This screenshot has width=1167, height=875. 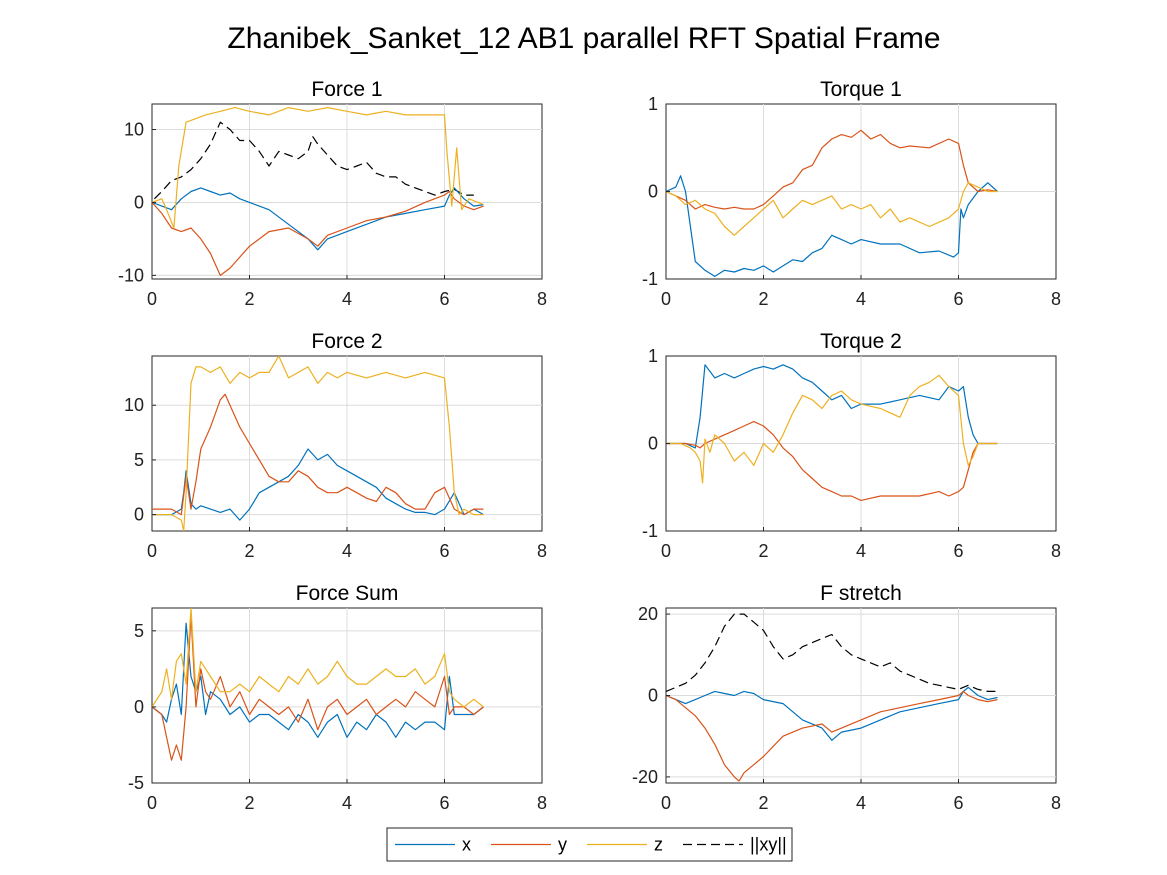 What do you see at coordinates (648, 614) in the screenshot?
I see `y-tick-label: 20` at bounding box center [648, 614].